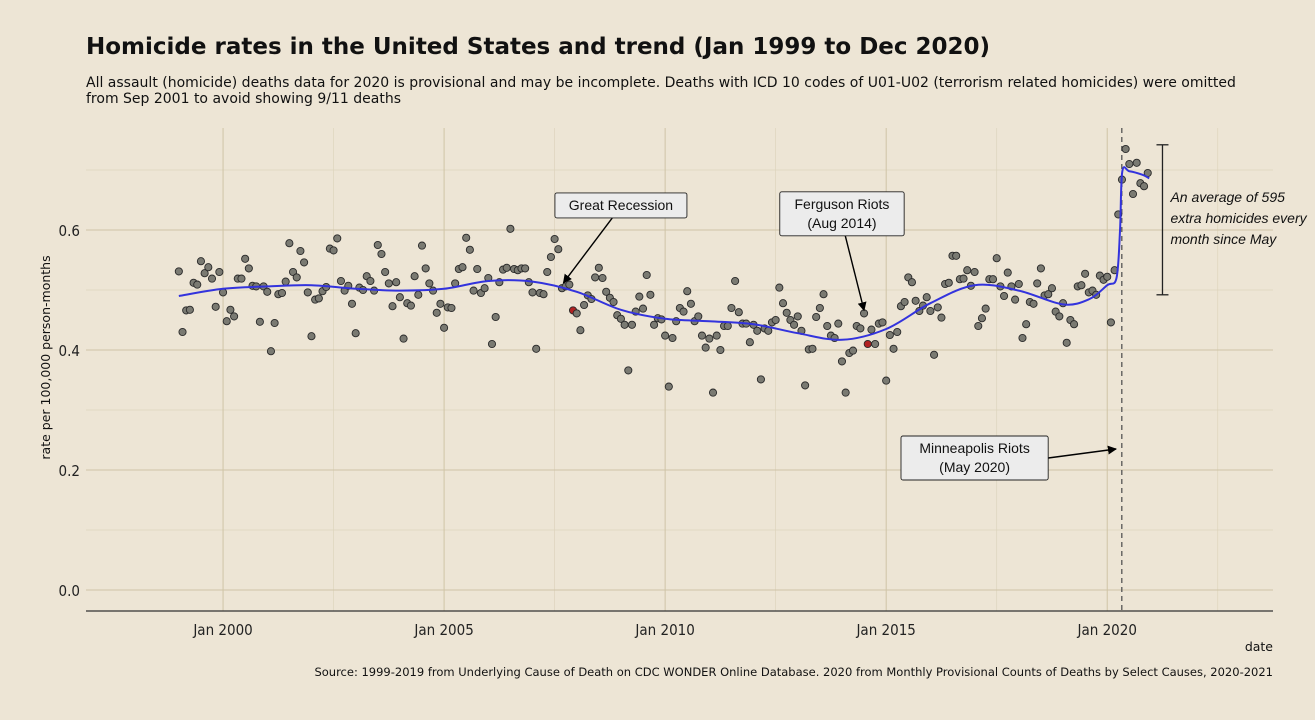 Image resolution: width=1315 pixels, height=720 pixels. Describe the element at coordinates (1223, 239) in the screenshot. I see `range-note-text: month since May` at that location.